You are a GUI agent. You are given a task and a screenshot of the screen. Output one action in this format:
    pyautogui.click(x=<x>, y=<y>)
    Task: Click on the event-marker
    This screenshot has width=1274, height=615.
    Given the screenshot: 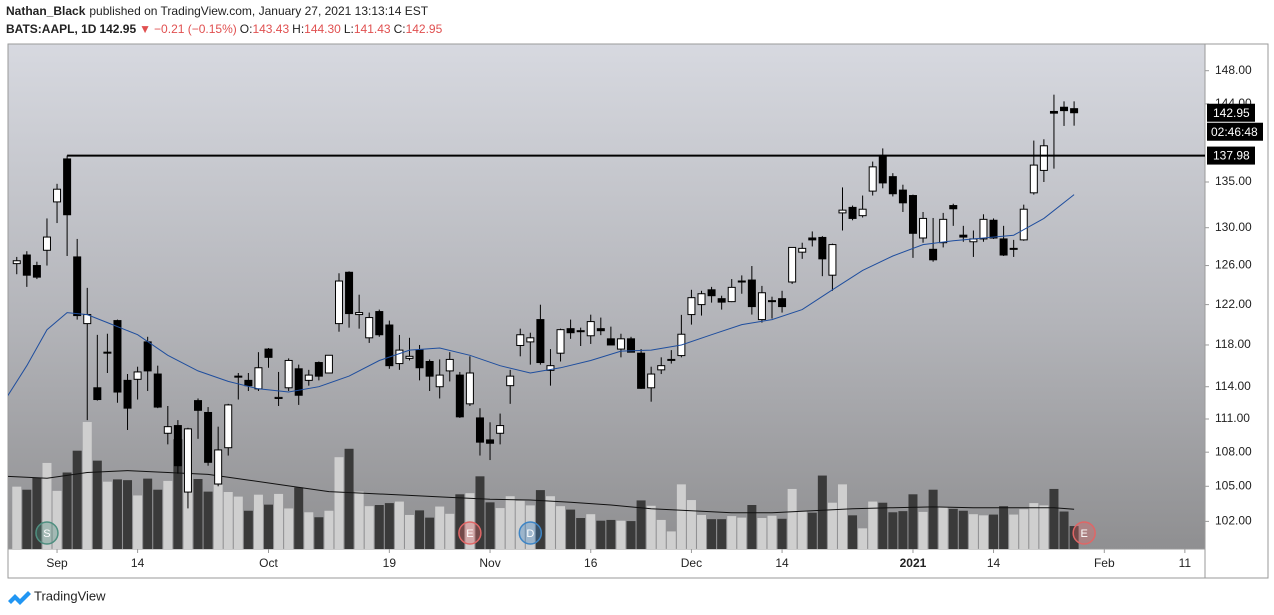 What is the action you would take?
    pyautogui.click(x=1084, y=533)
    